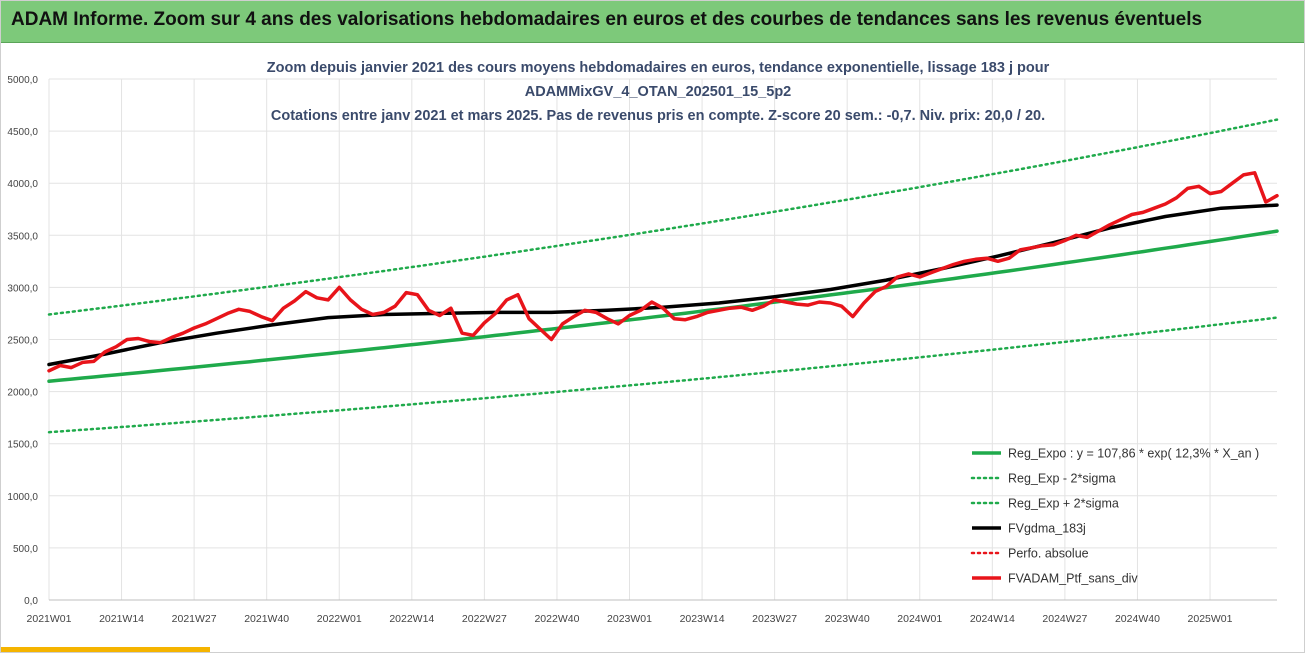  I want to click on x-tick-label: 2023W14, so click(702, 619).